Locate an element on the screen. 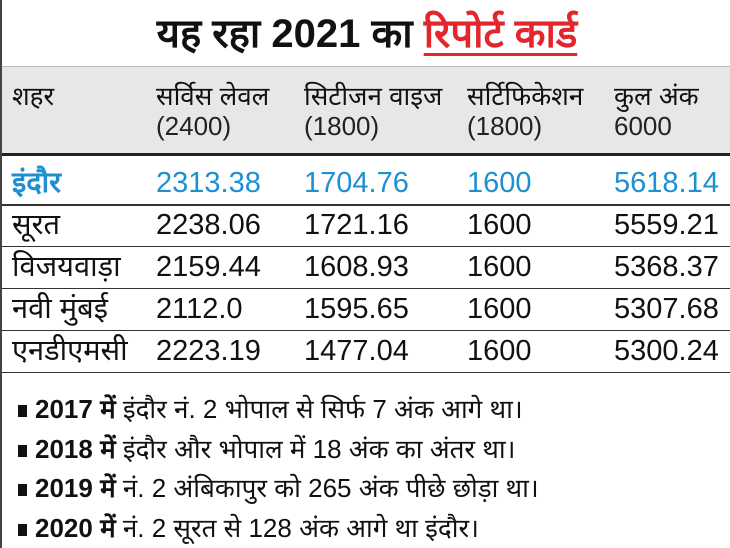 The height and width of the screenshot is (548, 730). note-lead: 2020 में is located at coordinates (75, 527).